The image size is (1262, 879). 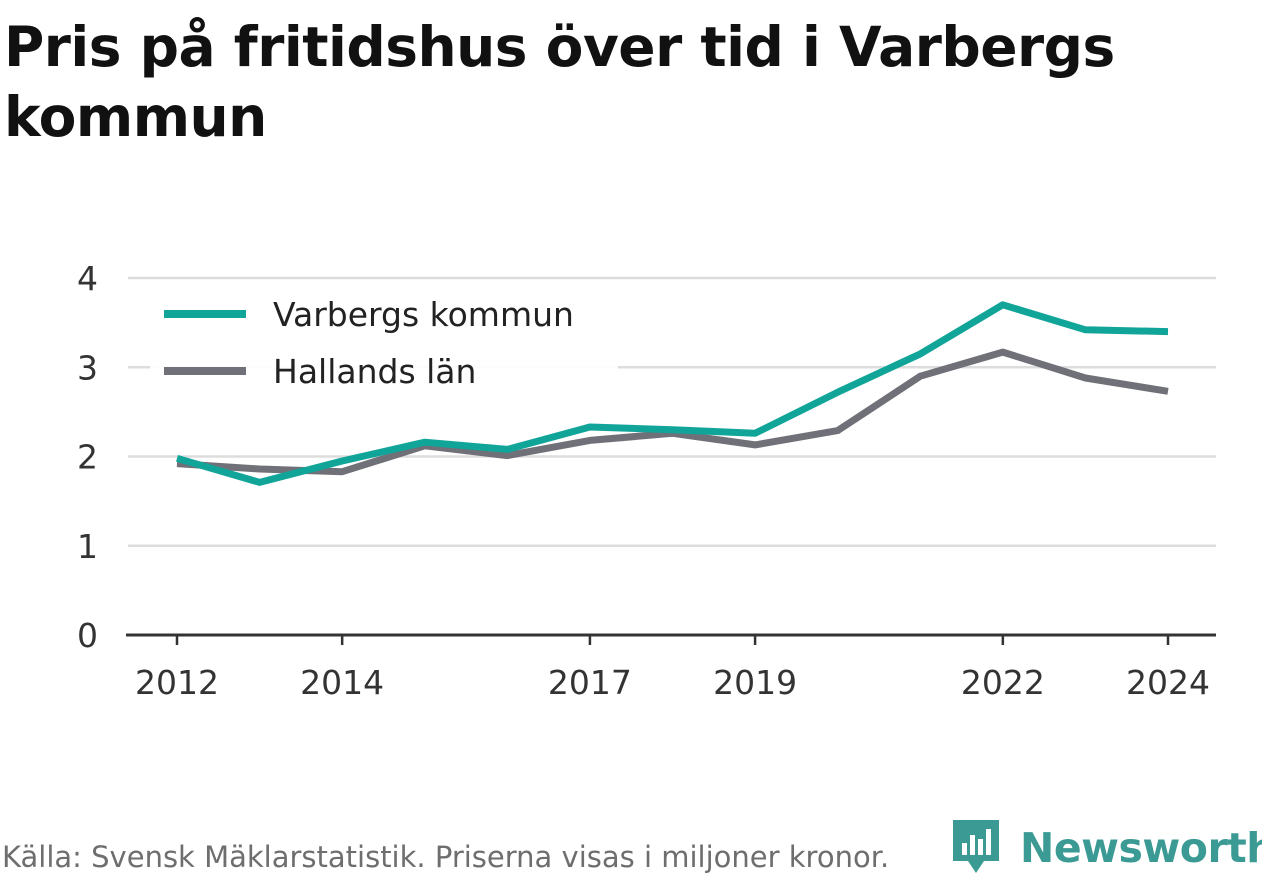 I want to click on x-tick-label: 2022, so click(x=1003, y=682).